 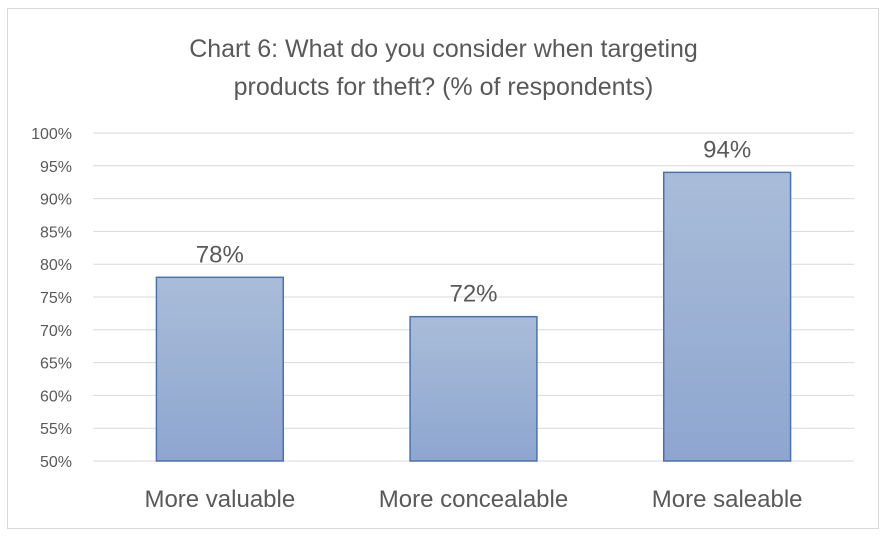 I want to click on x-tick-label: More concealable, so click(x=473, y=499).